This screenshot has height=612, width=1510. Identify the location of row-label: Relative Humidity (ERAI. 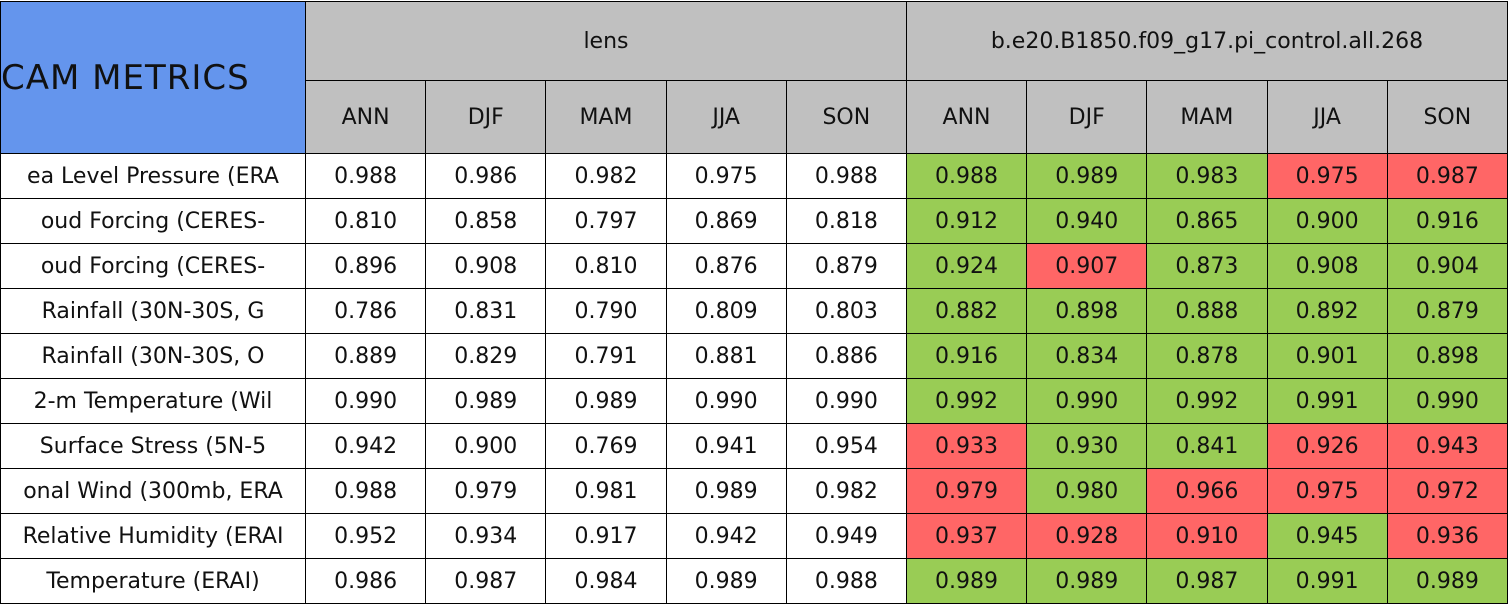
(153, 536).